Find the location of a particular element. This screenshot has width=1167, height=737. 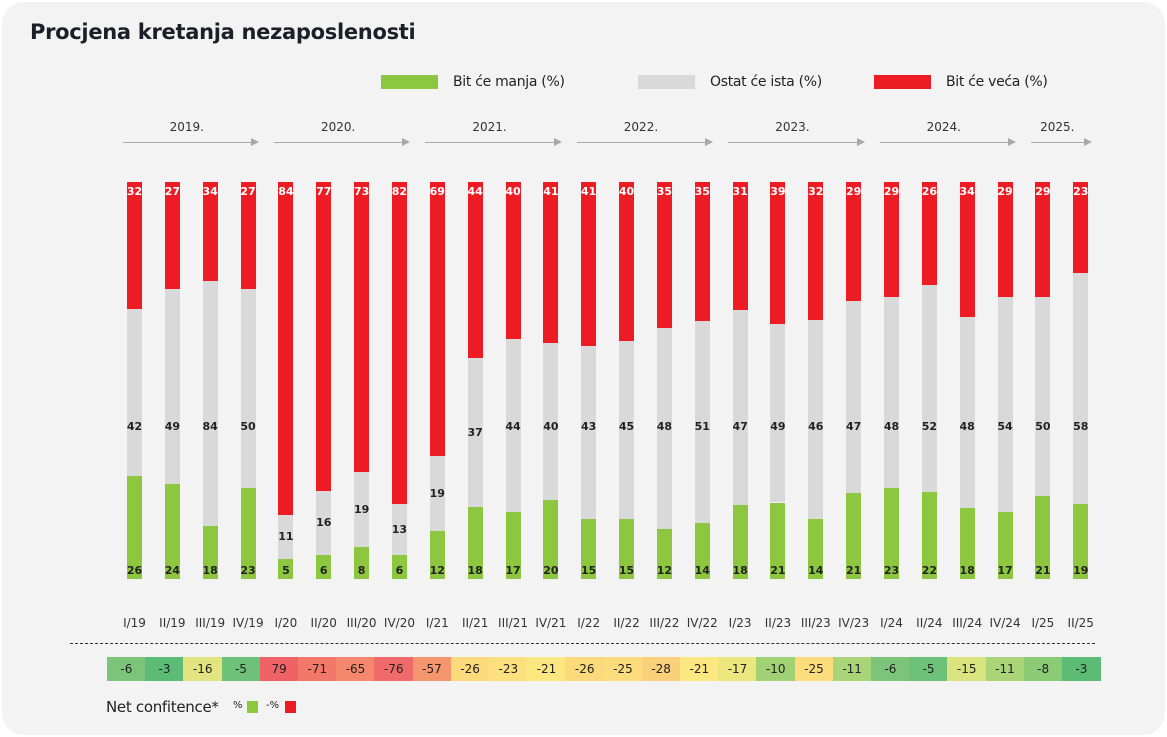

x-tick-label: II/24 is located at coordinates (929, 623).